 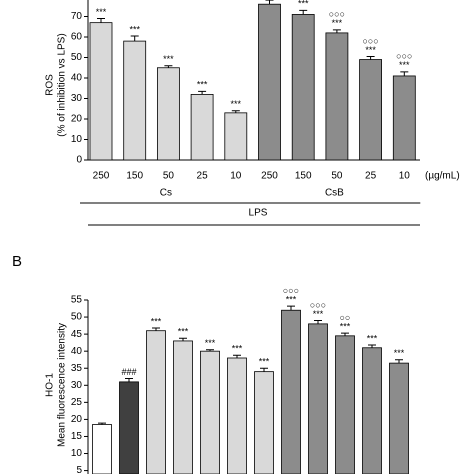 What do you see at coordinates (77, 436) in the screenshot?
I see `y-tick-label: 15` at bounding box center [77, 436].